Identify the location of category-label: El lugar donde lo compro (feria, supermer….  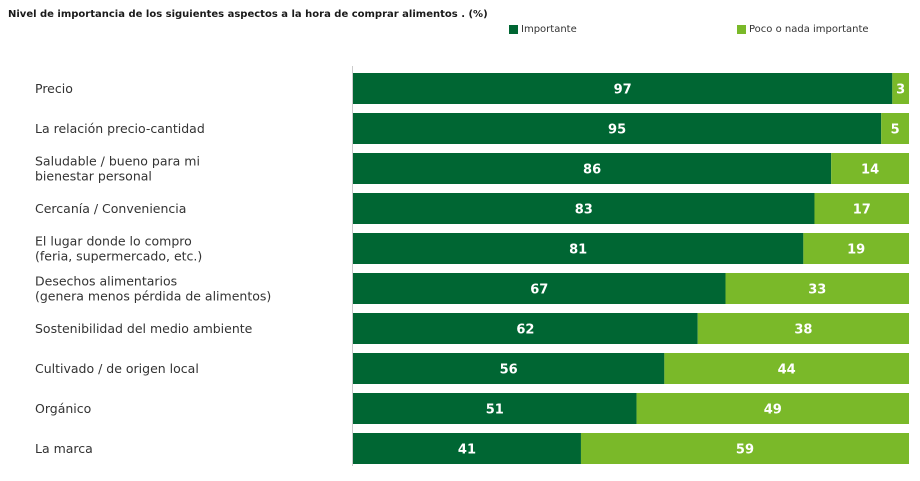
(118, 249).